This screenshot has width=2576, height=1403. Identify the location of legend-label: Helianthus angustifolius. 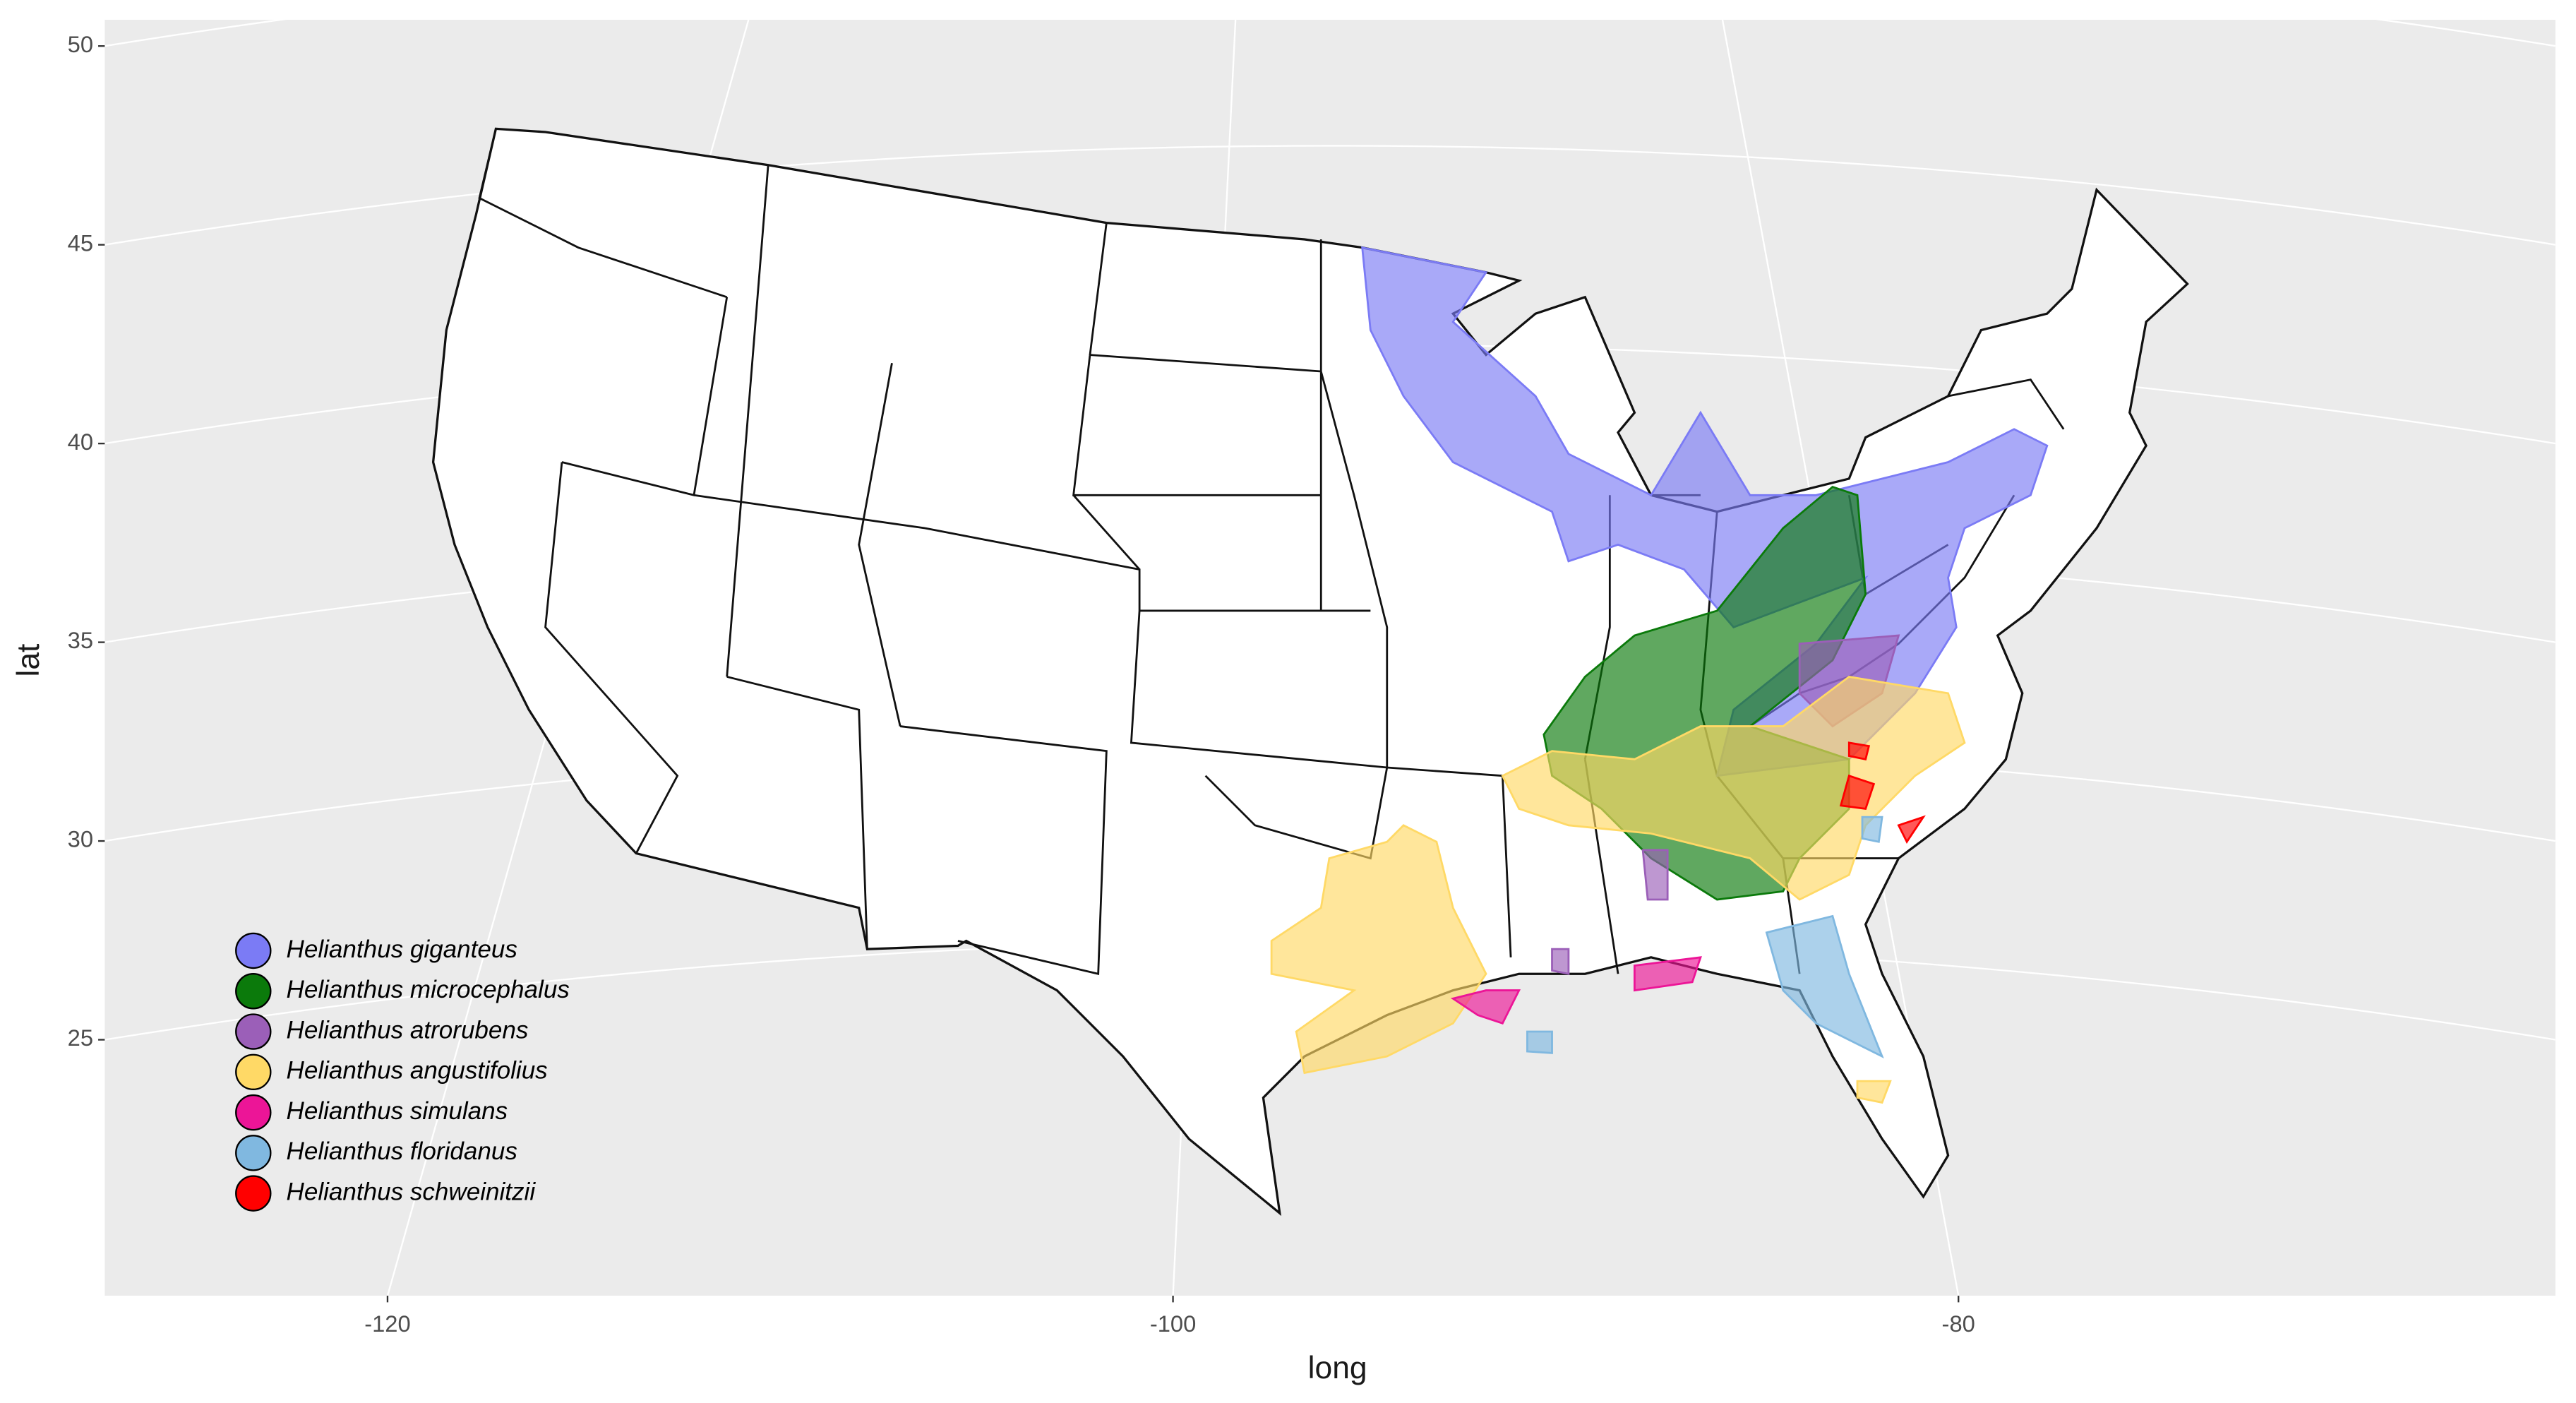
(417, 1071).